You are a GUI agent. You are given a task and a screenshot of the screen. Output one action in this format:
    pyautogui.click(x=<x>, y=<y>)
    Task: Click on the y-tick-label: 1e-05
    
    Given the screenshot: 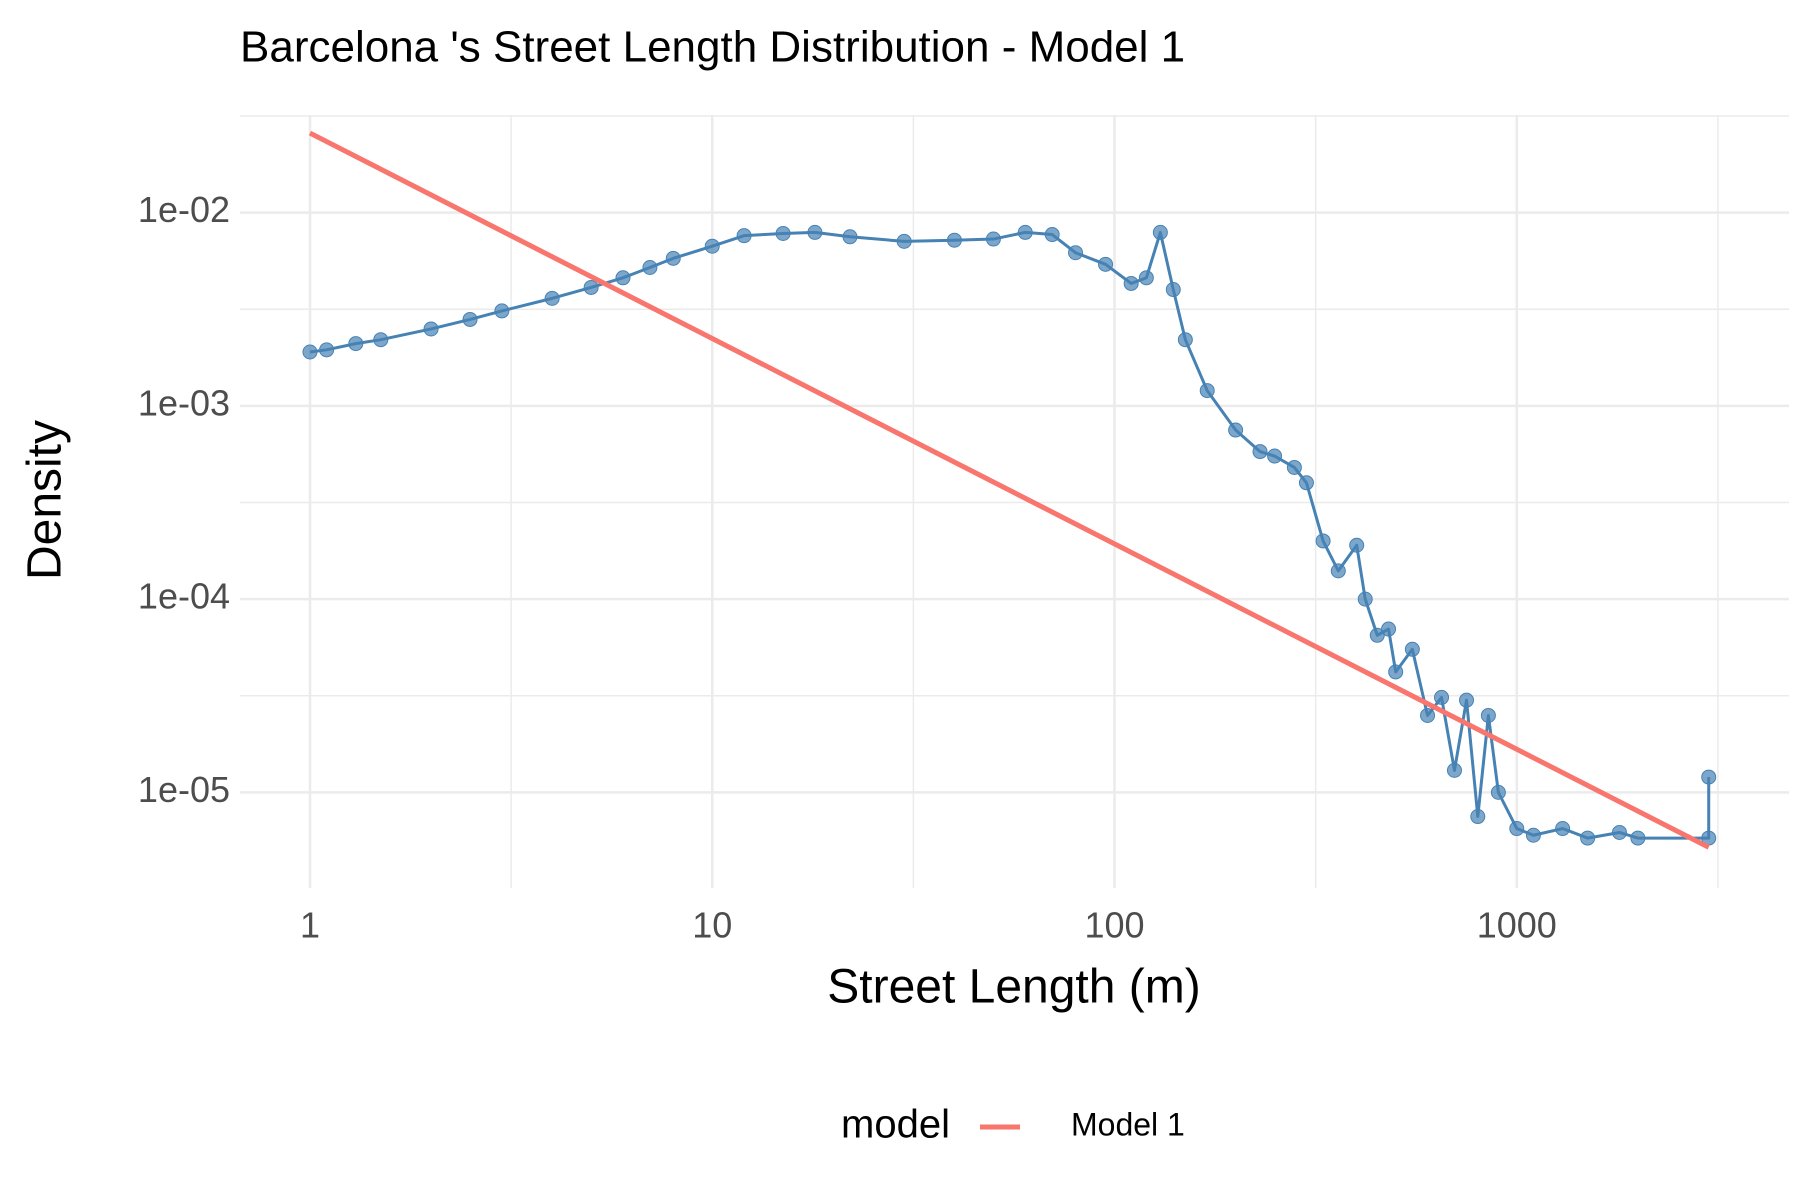 What is the action you would take?
    pyautogui.click(x=184, y=789)
    